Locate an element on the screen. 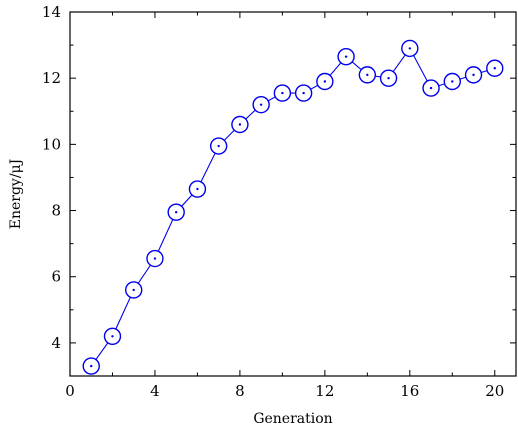 This screenshot has height=431, width=518. y-tick-label: 6 is located at coordinates (56, 277).